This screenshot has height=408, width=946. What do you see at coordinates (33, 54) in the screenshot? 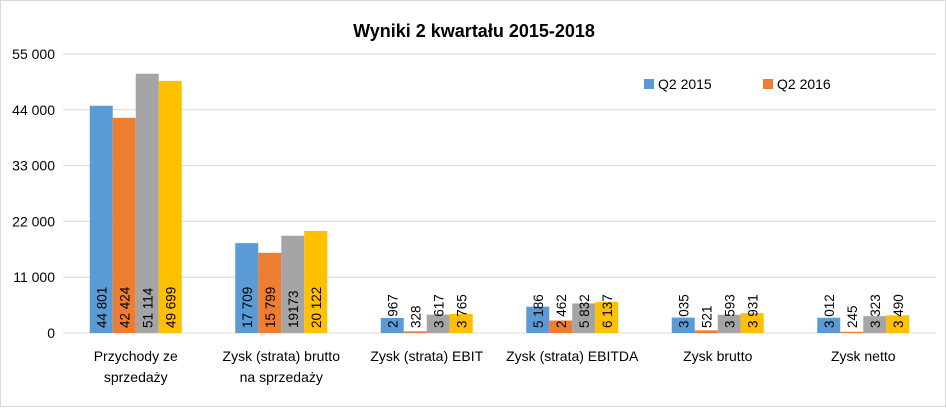
I see `y-tick-label: 55 000` at bounding box center [33, 54].